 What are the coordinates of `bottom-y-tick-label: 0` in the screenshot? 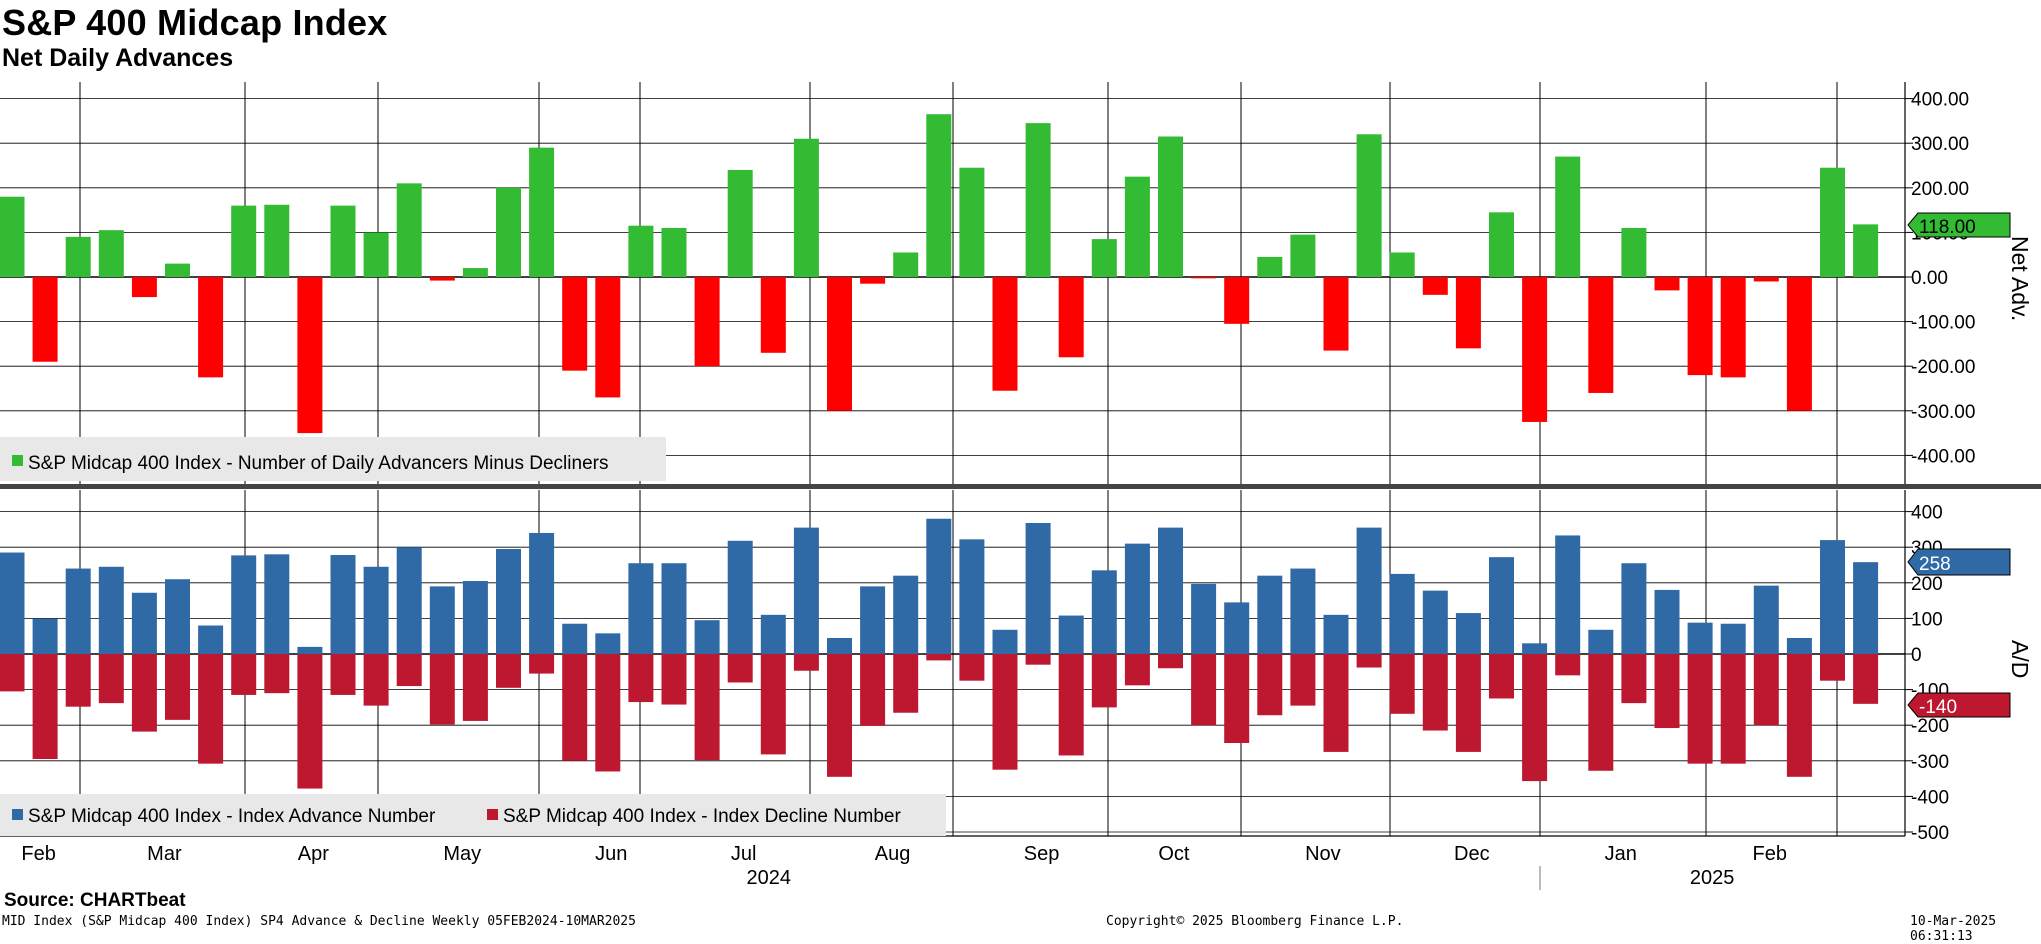 It's located at (1916, 655).